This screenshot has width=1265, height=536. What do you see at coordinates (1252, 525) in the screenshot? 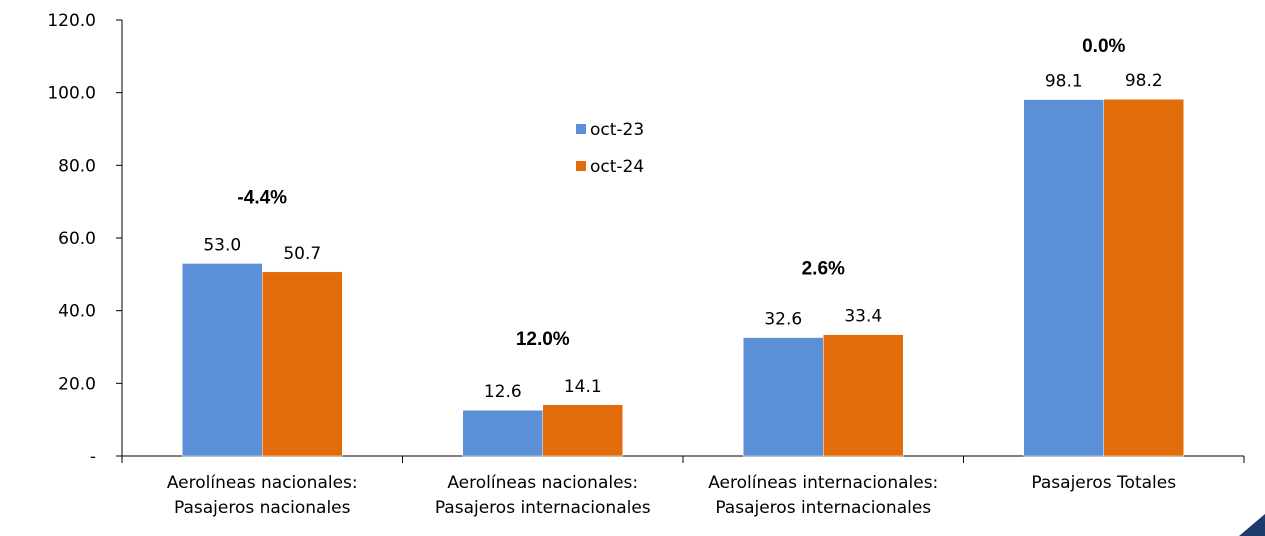
I see `corner-decoration` at bounding box center [1252, 525].